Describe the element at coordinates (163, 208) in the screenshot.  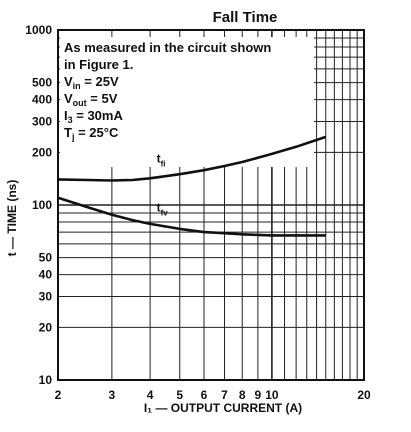
I see `series-label-tfv: tfv` at that location.